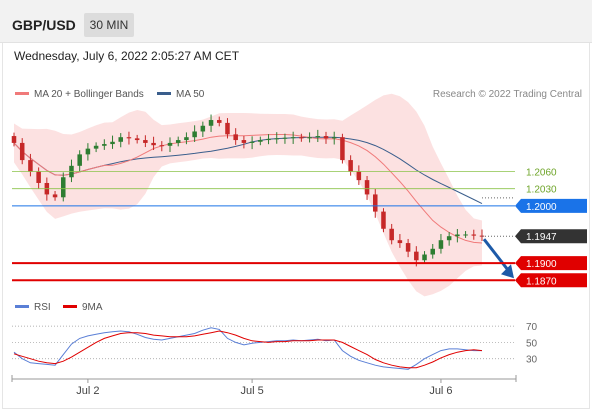  Describe the element at coordinates (507, 271) in the screenshot. I see `projection-arrow-head` at that location.